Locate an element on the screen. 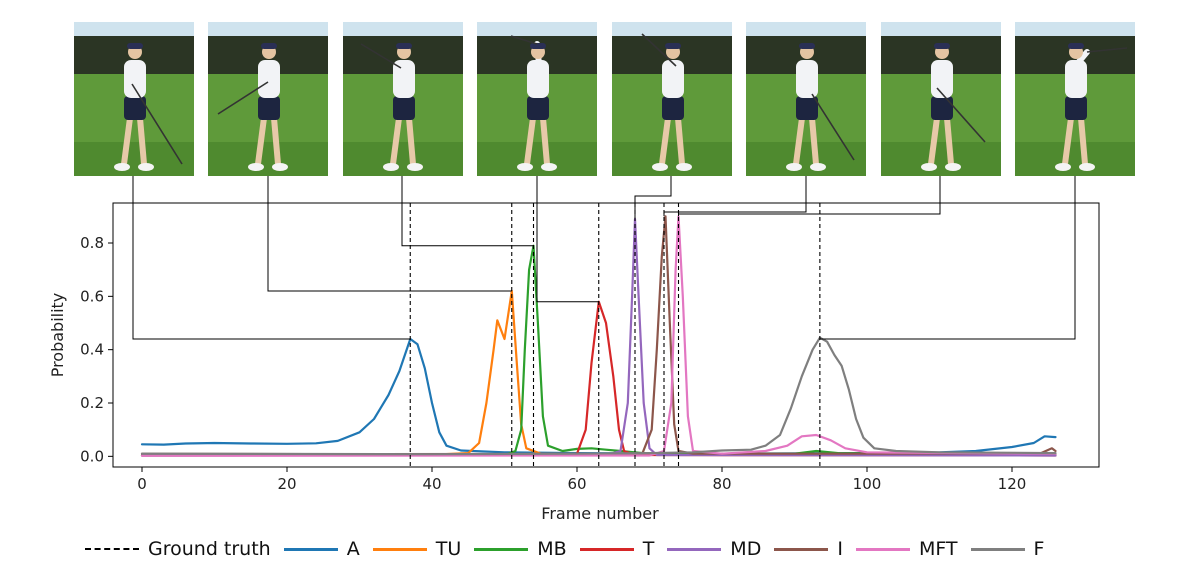 Image resolution: width=1182 pixels, height=580 pixels. legend-item-mb: MB is located at coordinates (520, 549).